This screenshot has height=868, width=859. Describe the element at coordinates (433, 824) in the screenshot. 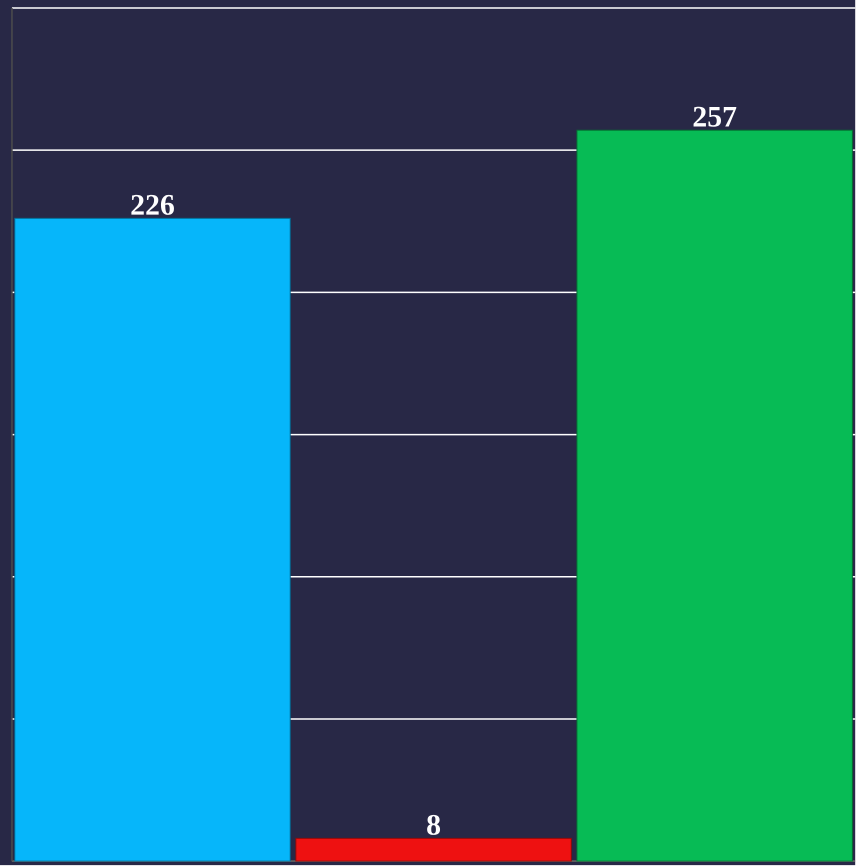

I see `data-label: 8` at that location.